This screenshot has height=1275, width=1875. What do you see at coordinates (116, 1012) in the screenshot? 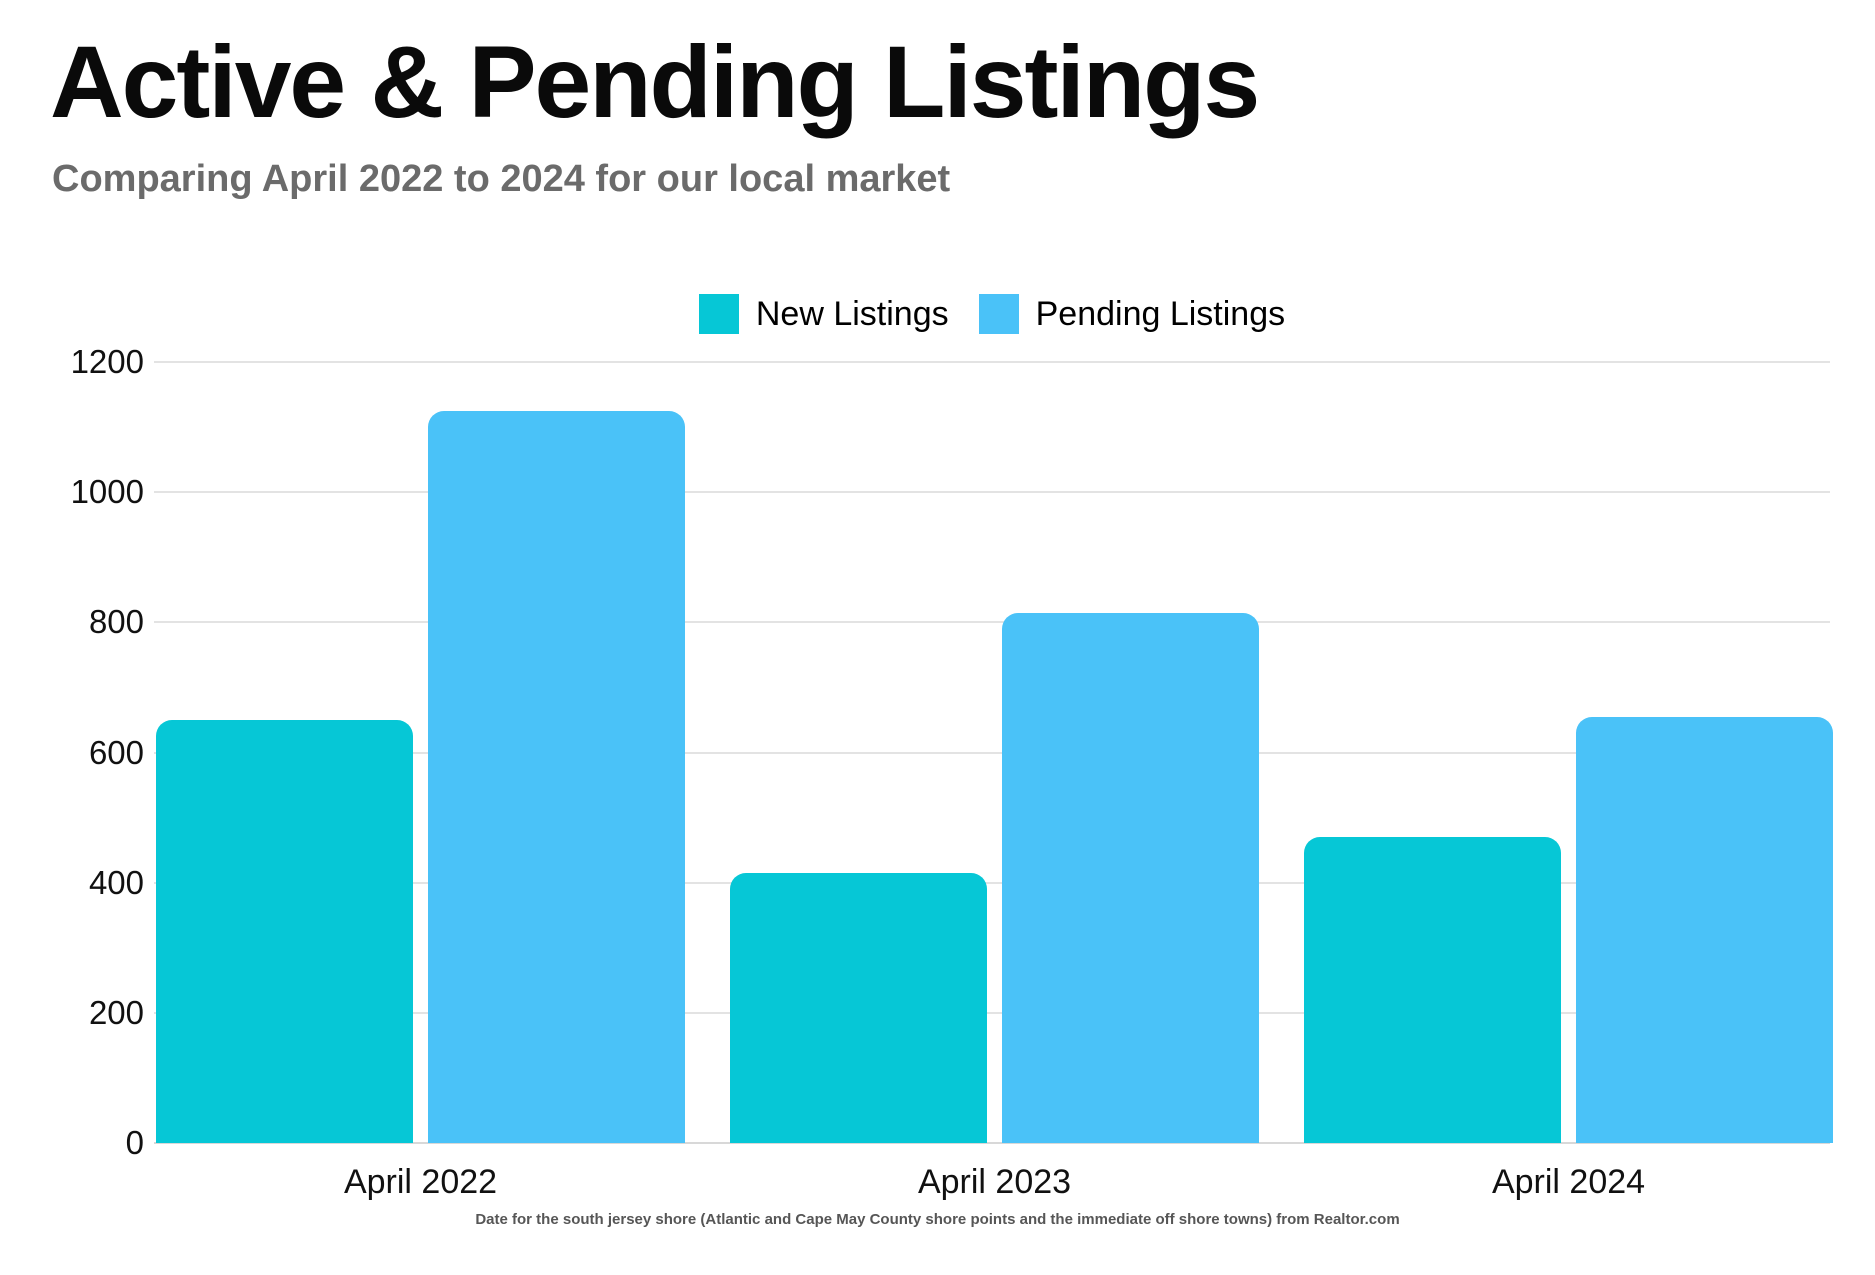
I see `y-tick-label-200: 200` at bounding box center [116, 1012].